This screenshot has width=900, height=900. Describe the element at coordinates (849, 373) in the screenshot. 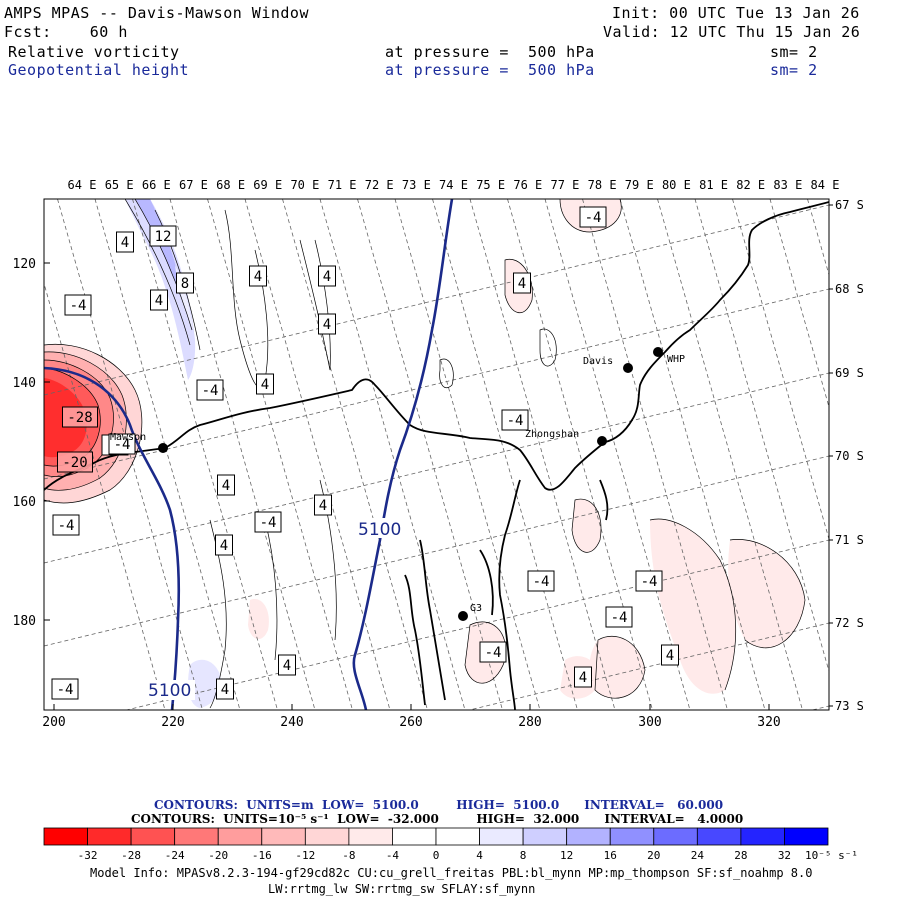

I see `lat-label: 69 S` at that location.